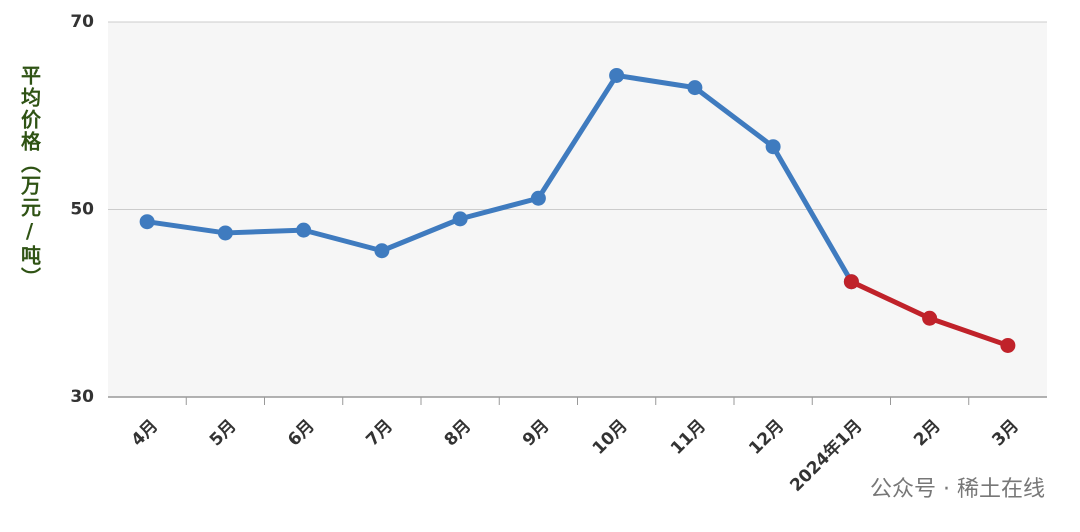 The image size is (1080, 532). I want to click on x-tick-label: 4月, so click(145, 433).